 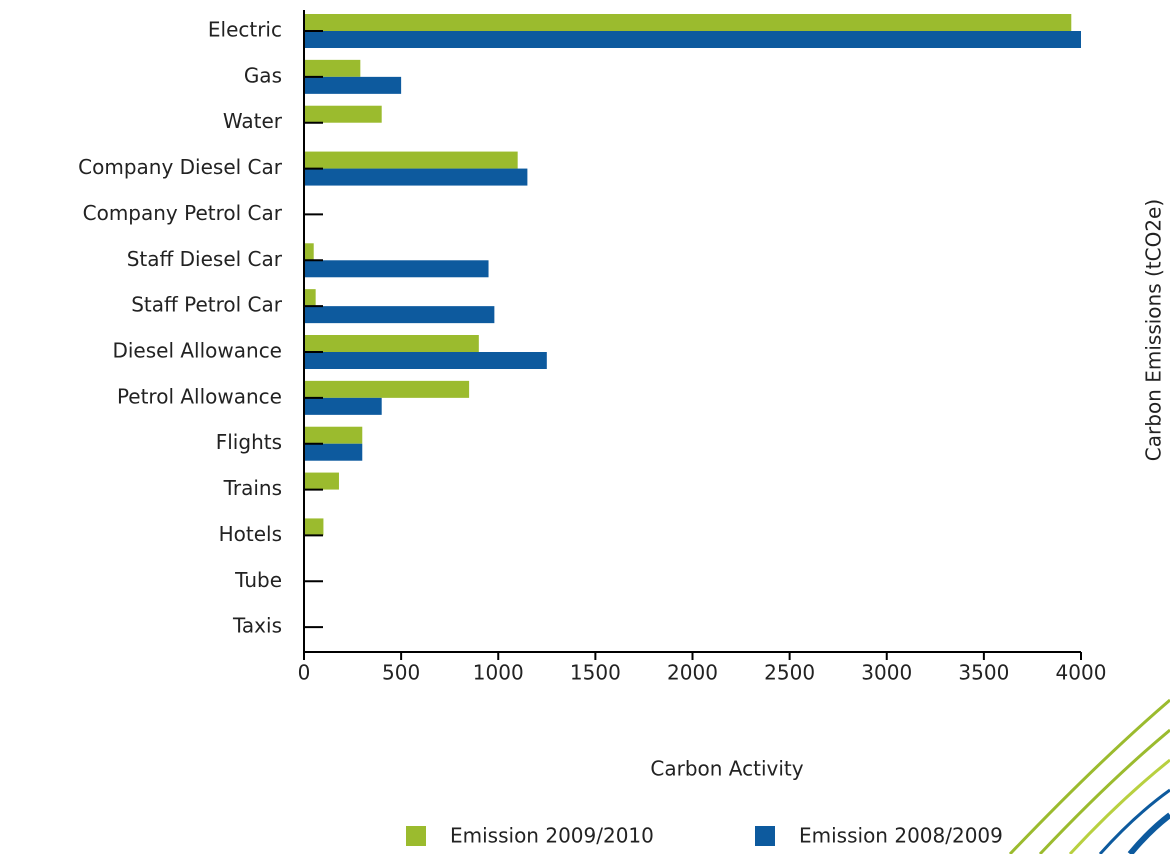 What do you see at coordinates (199, 396) in the screenshot?
I see `y-tick-label: Petrol Allowance` at bounding box center [199, 396].